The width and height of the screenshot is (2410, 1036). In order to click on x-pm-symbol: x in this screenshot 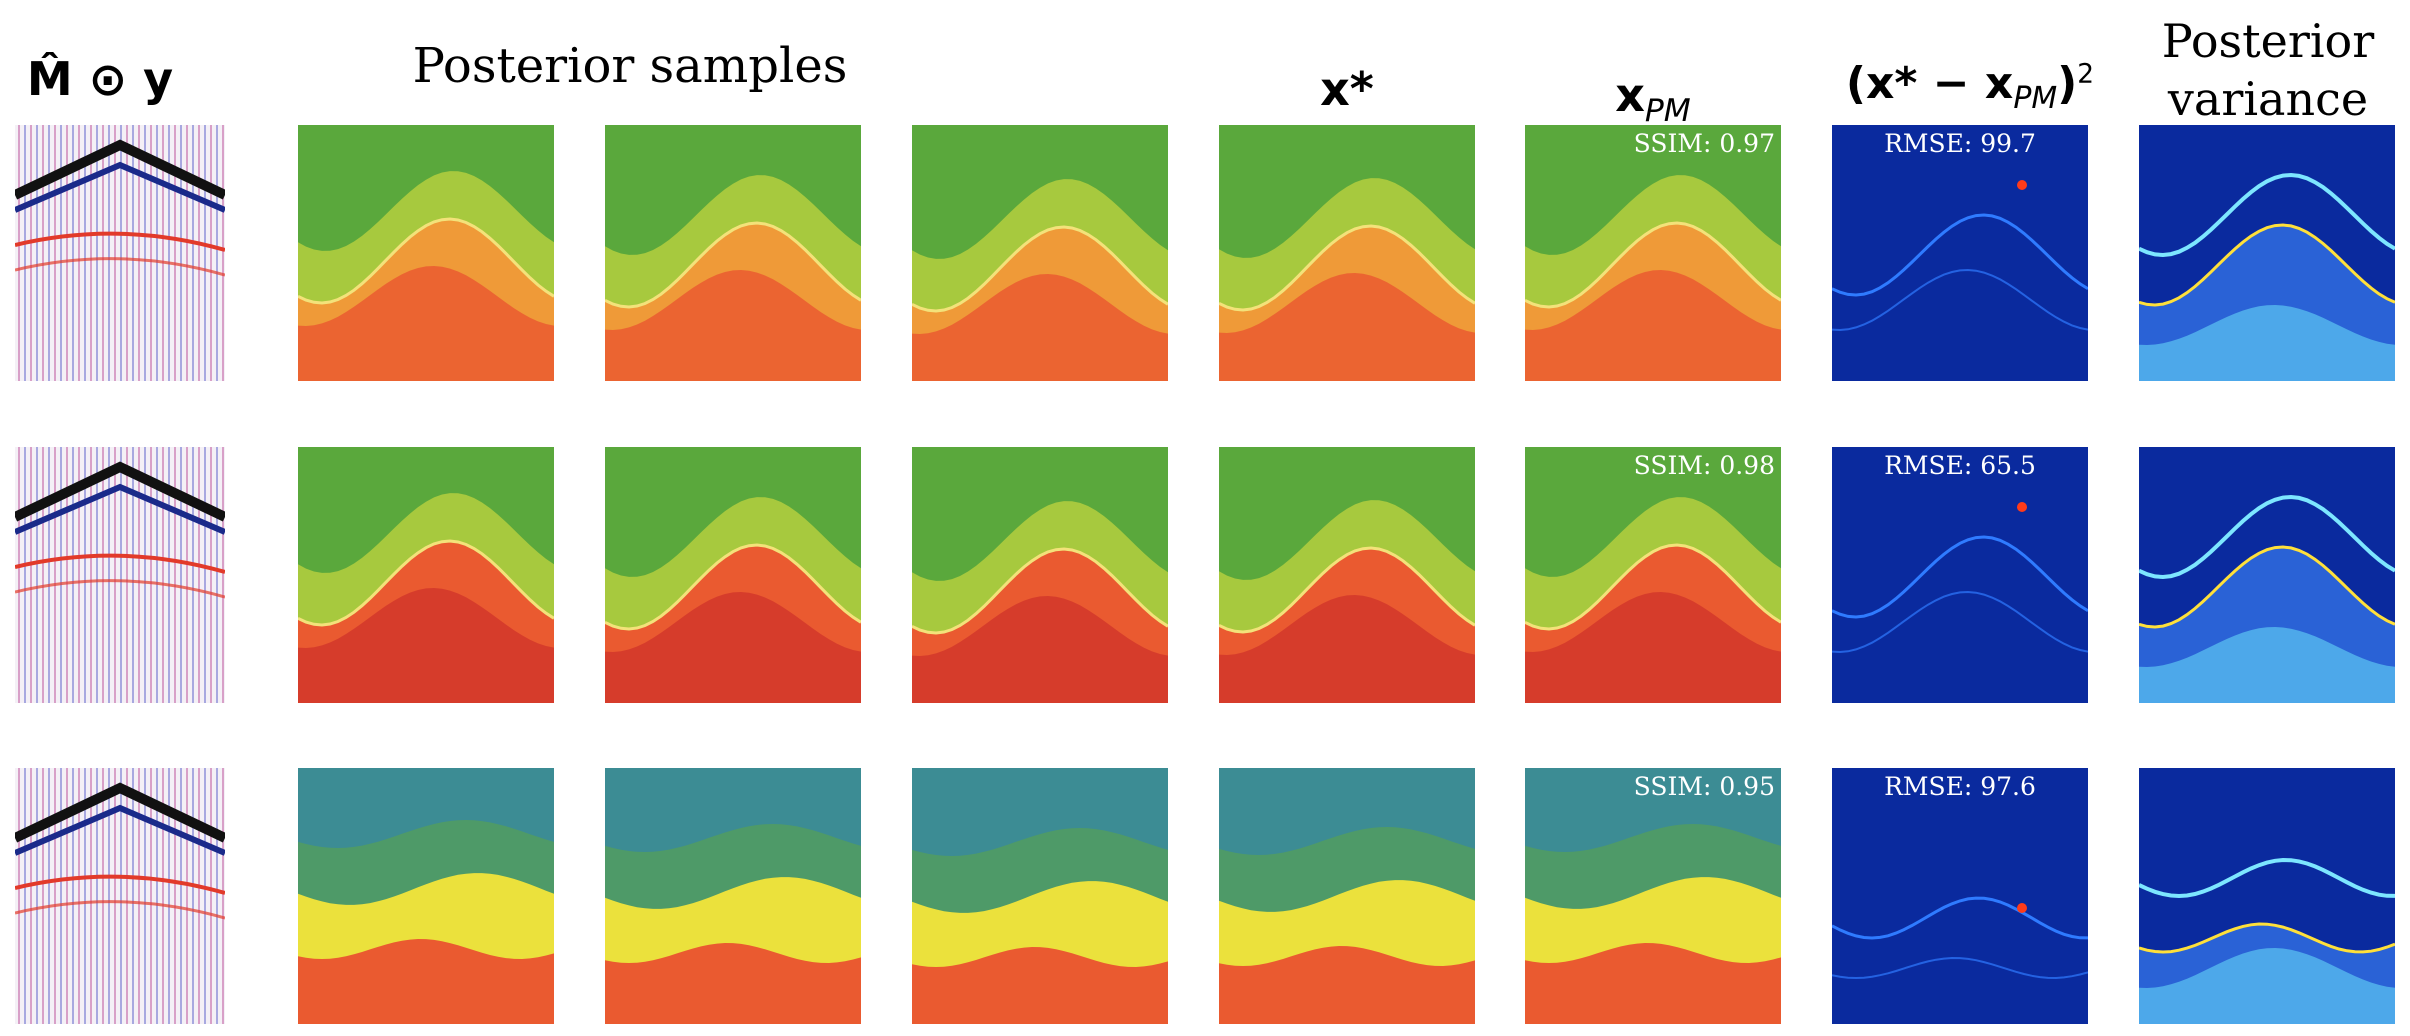, I will do `click(1630, 95)`.